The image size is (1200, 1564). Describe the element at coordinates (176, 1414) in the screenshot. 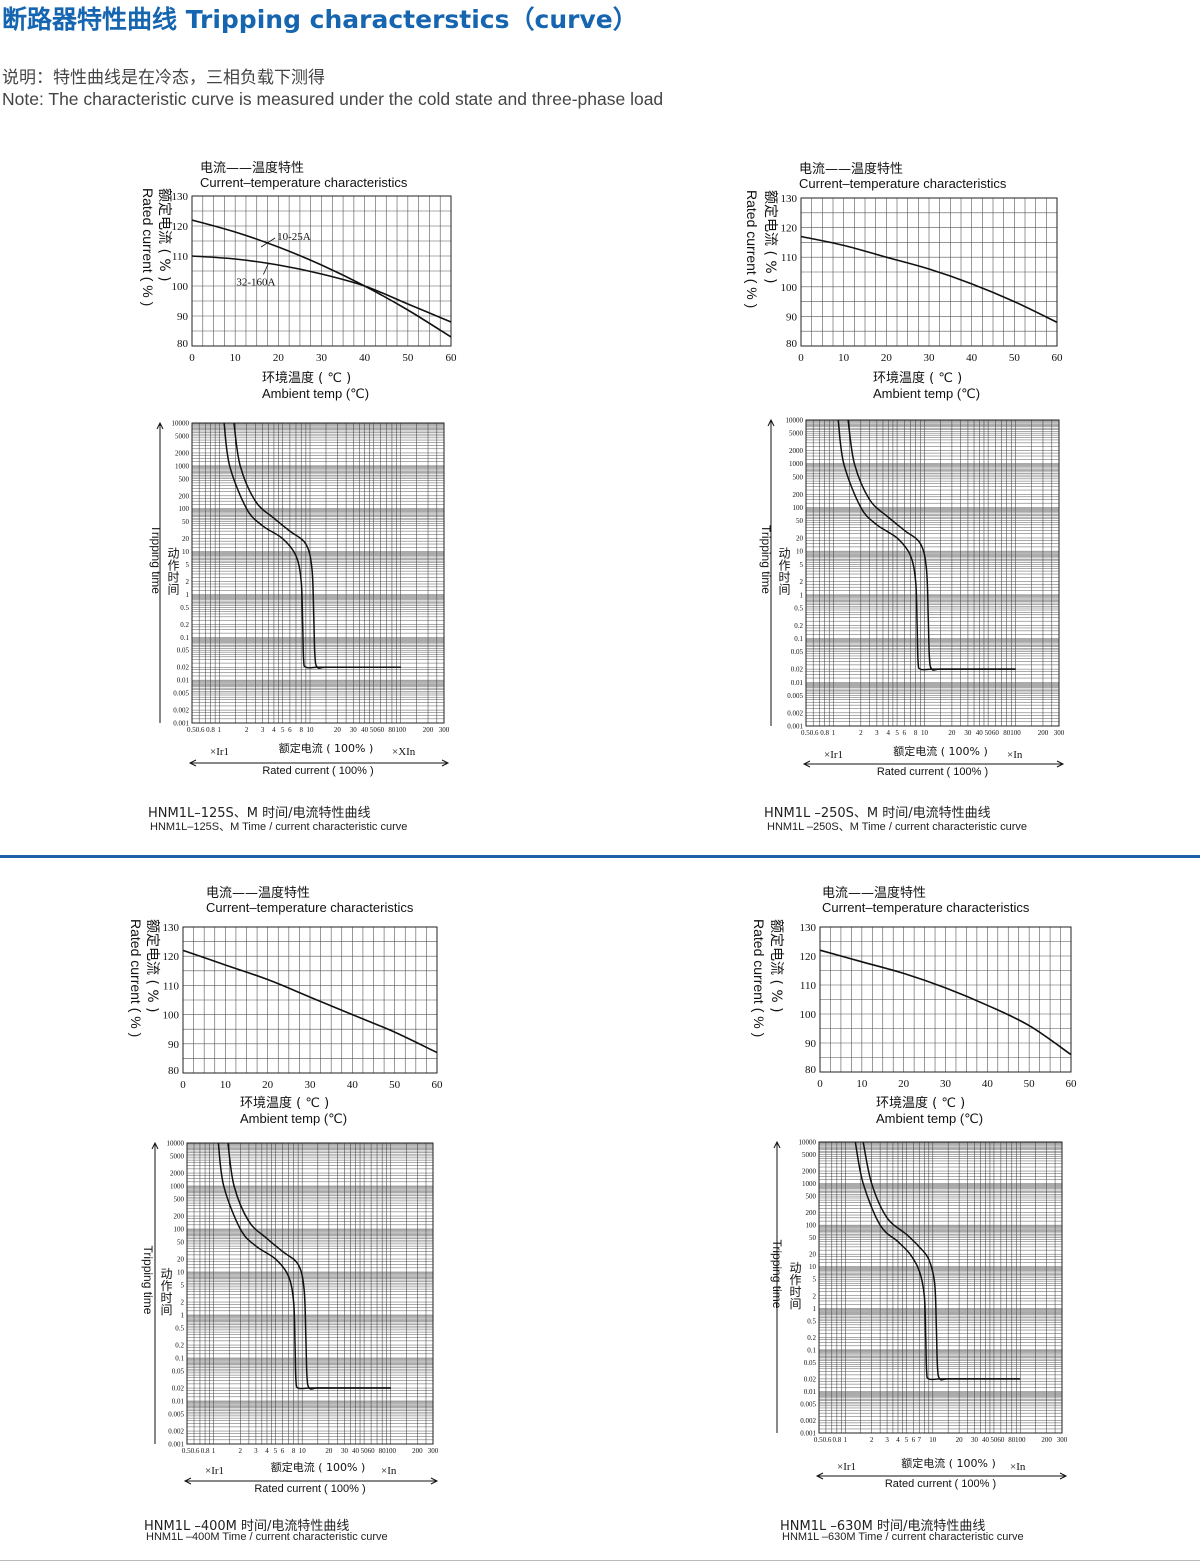

I see `trip-y-tick: 0.005` at that location.